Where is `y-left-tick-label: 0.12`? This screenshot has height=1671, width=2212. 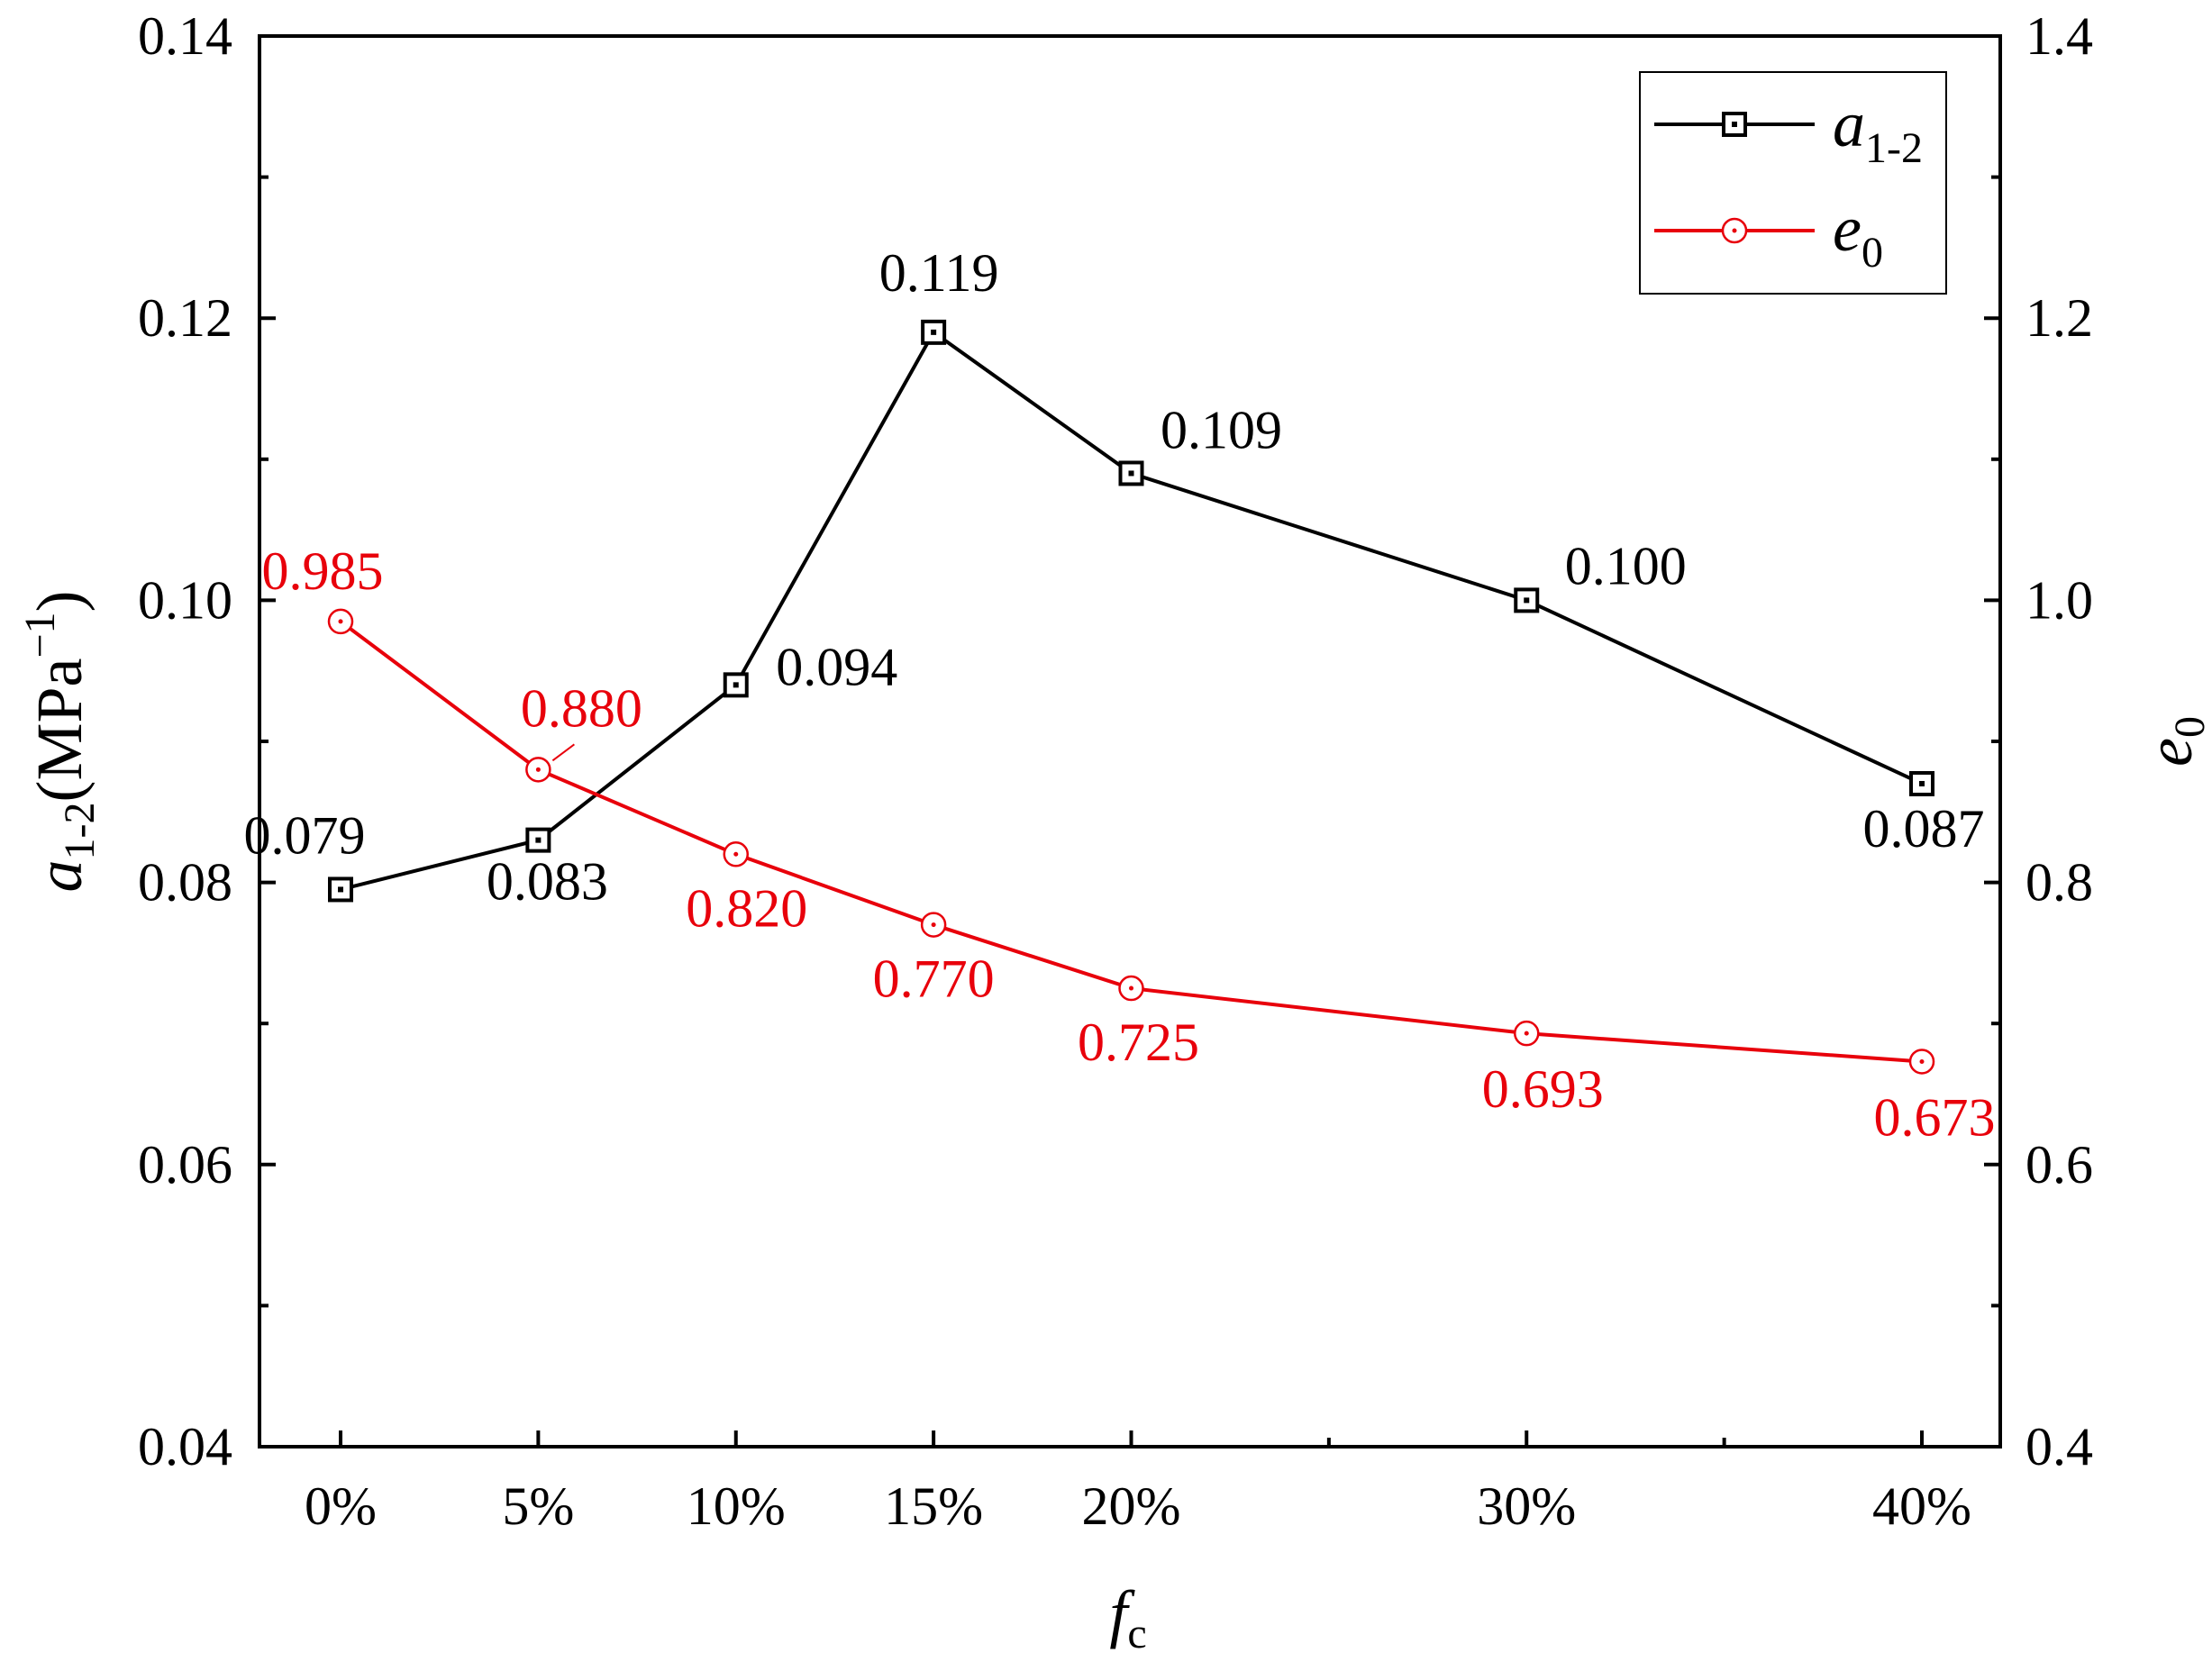 y-left-tick-label: 0.12 is located at coordinates (185, 318).